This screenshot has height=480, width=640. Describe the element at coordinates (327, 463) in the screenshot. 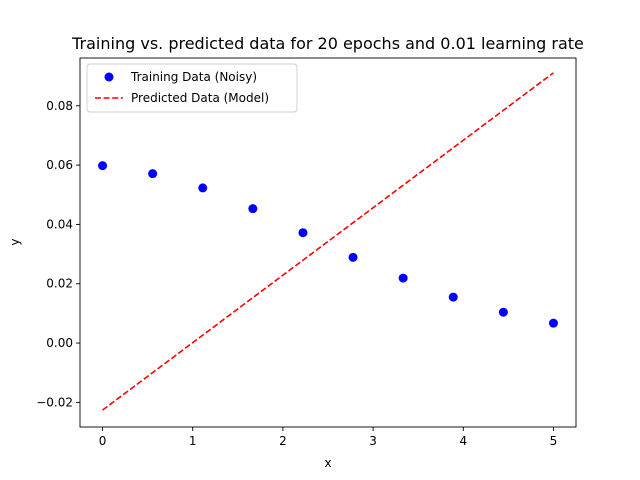

I see `x-axis-label: x` at that location.